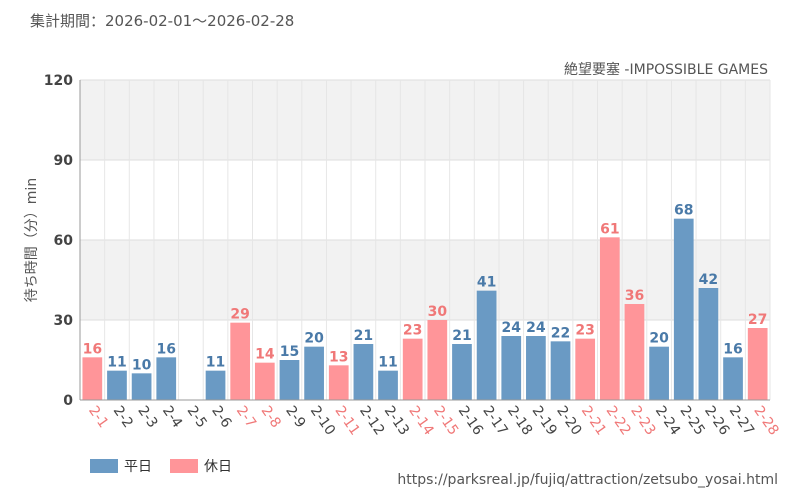 The width and height of the screenshot is (800, 500). What do you see at coordinates (666, 69) in the screenshot?
I see `chart-title: 絶望要塞 -IMPOSSIBLE GAMES` at bounding box center [666, 69].